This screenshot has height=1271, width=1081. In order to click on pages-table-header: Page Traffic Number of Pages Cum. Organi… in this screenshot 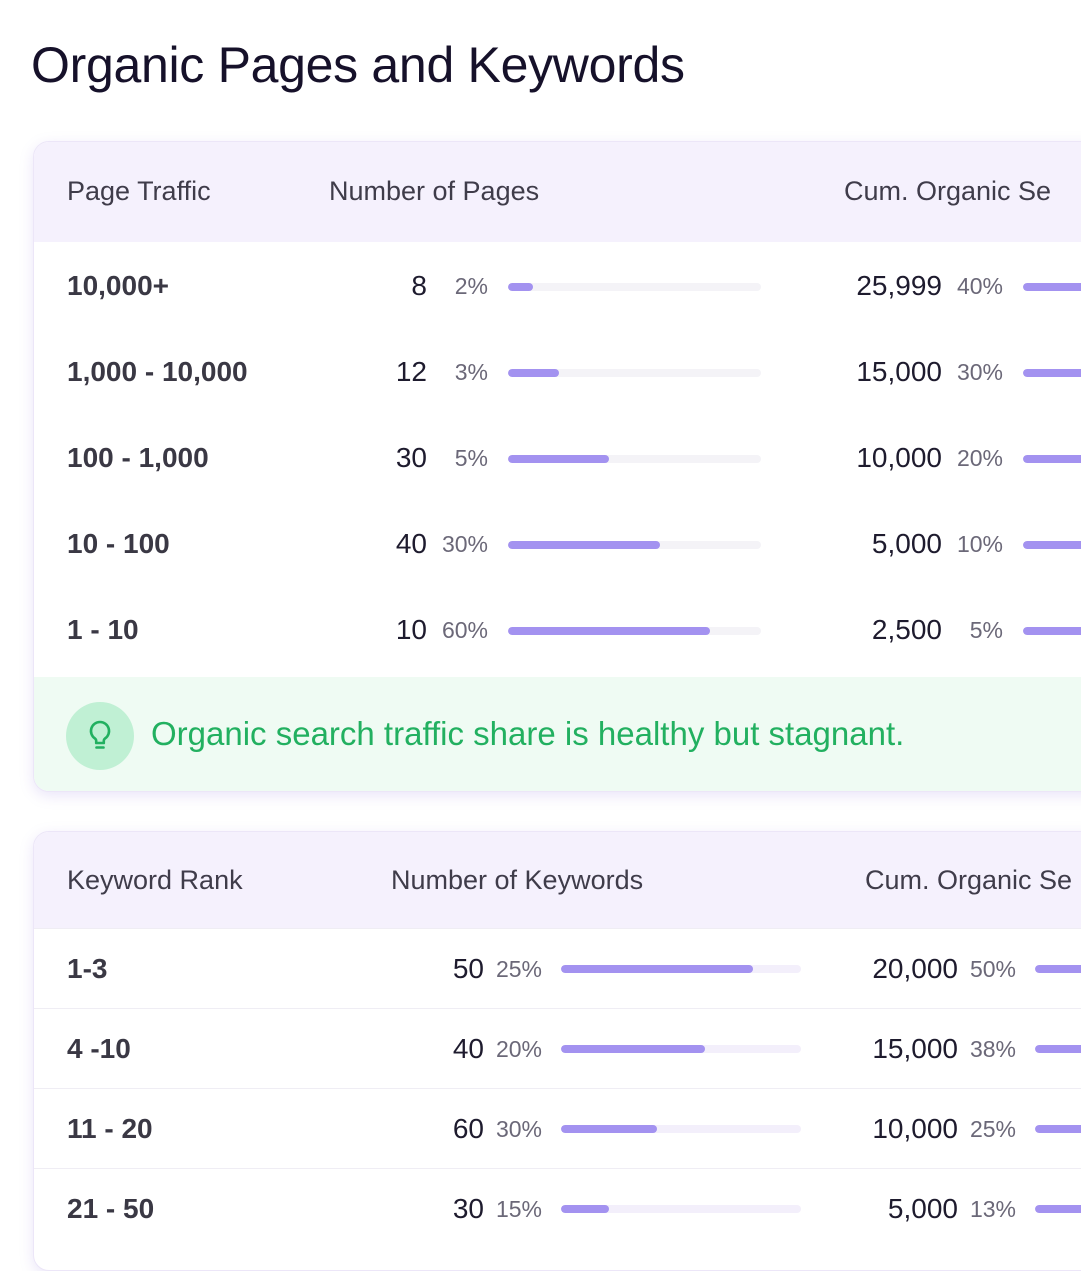, I will do `click(557, 192)`.